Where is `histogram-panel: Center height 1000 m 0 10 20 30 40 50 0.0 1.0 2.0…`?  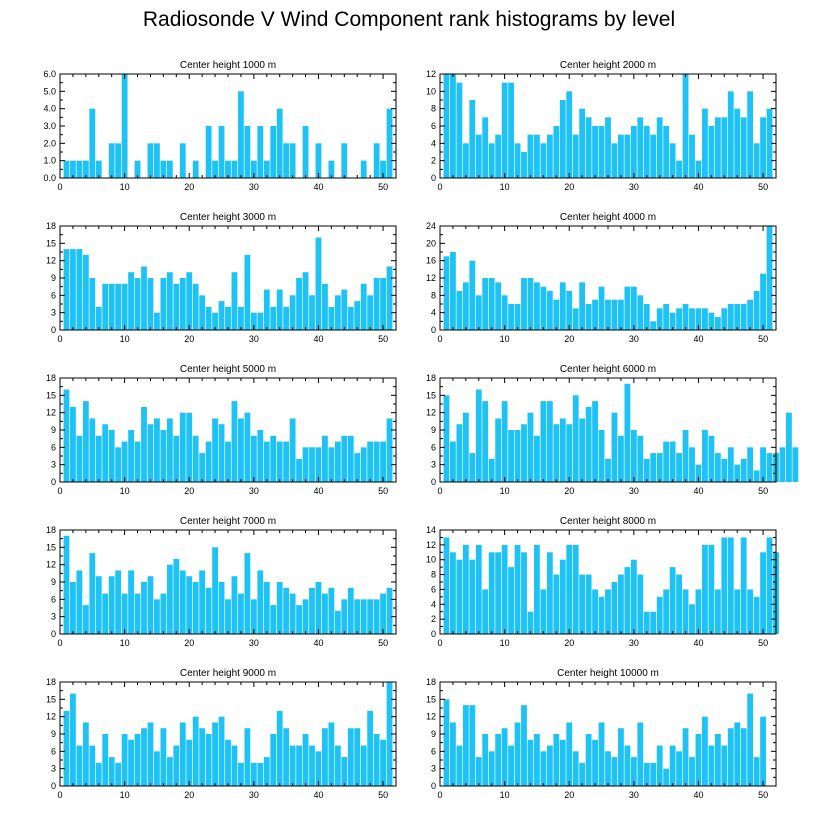
histogram-panel: Center height 1000 m 0 10 20 30 40 50 0.0 1.0 2.0… is located at coordinates (220, 126).